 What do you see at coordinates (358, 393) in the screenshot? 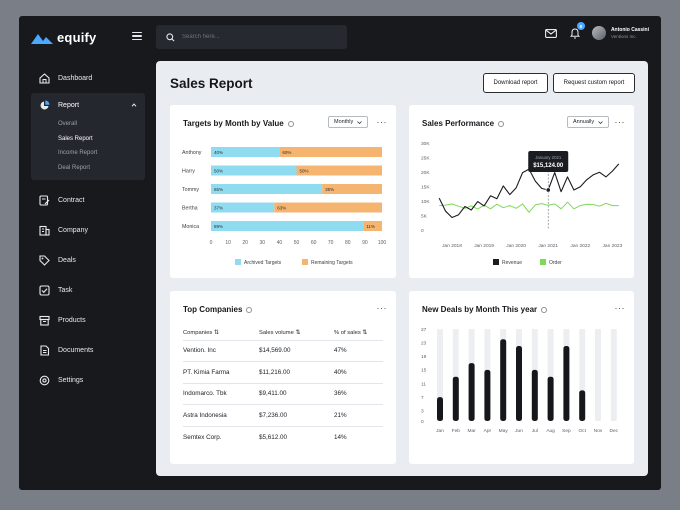
I see `sales-percent: 36%` at bounding box center [358, 393].